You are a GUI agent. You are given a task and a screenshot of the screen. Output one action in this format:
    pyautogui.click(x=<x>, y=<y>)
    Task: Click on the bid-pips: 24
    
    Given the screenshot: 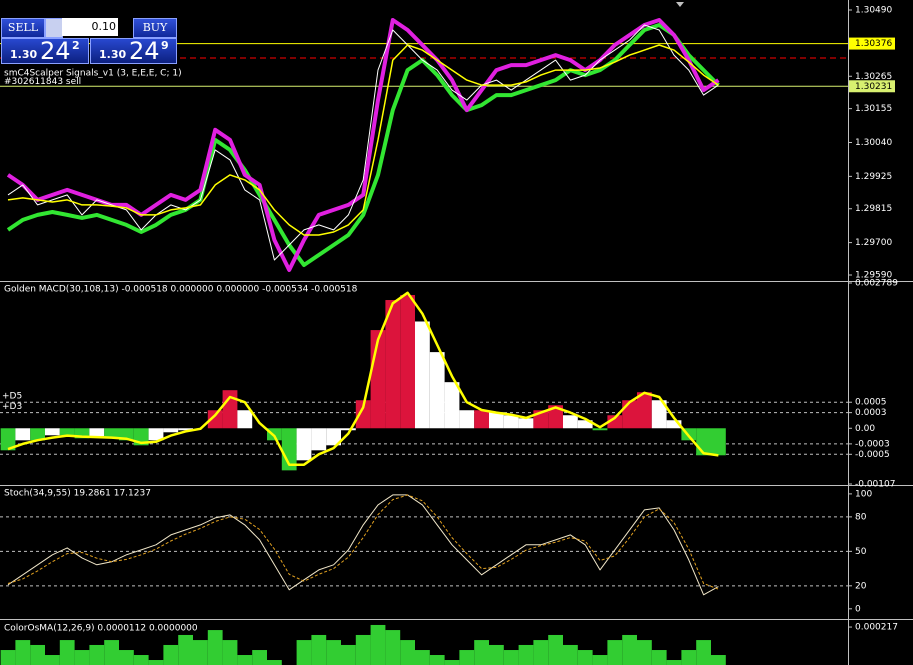 What is the action you would take?
    pyautogui.click(x=55, y=51)
    